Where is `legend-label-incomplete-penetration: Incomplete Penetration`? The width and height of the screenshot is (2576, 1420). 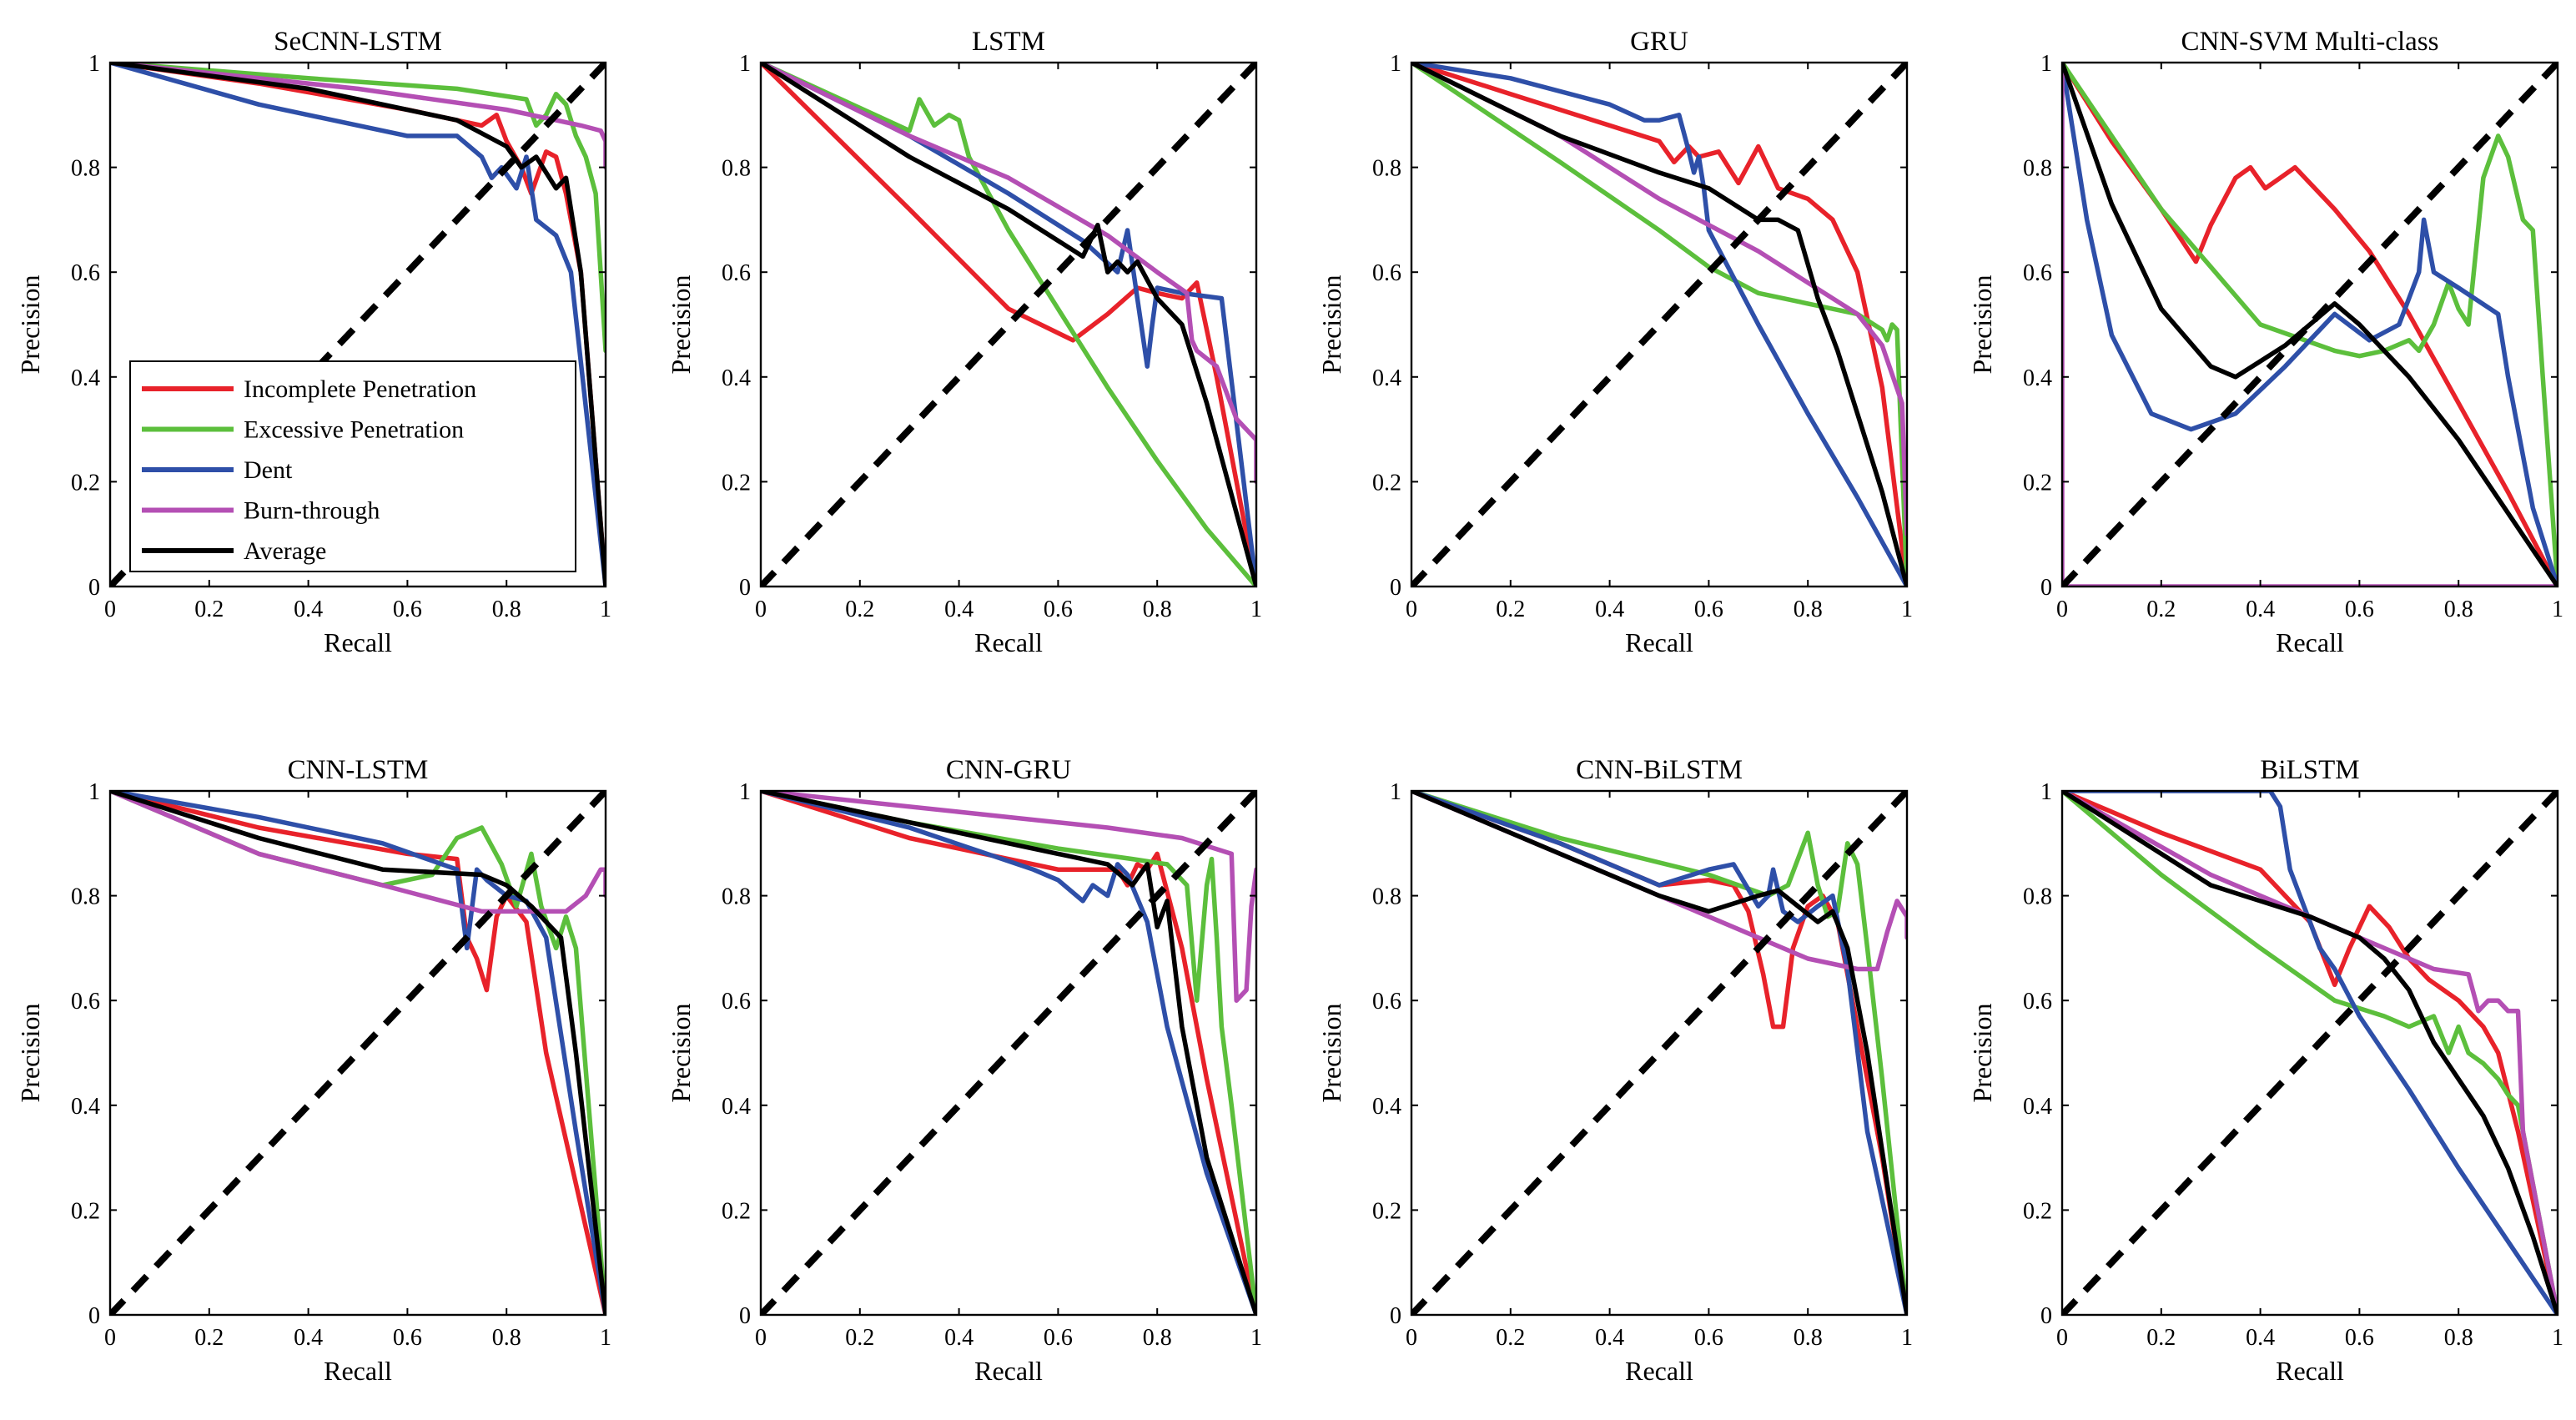
legend-label-incomplete-penetration: Incomplete Penetration is located at coordinates (360, 389).